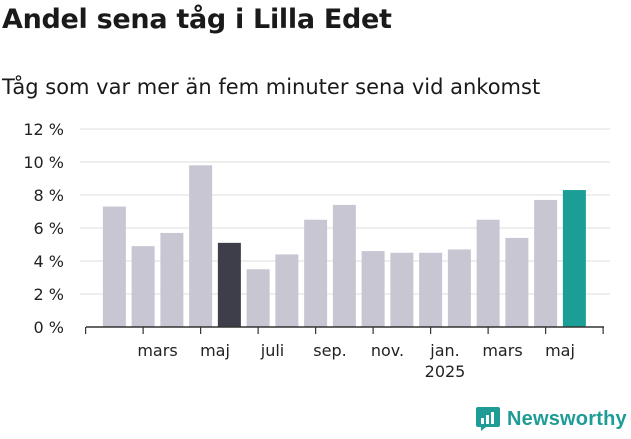 This screenshot has width=631, height=439. Describe the element at coordinates (49, 195) in the screenshot. I see `y-tick-label: 8 %` at that location.